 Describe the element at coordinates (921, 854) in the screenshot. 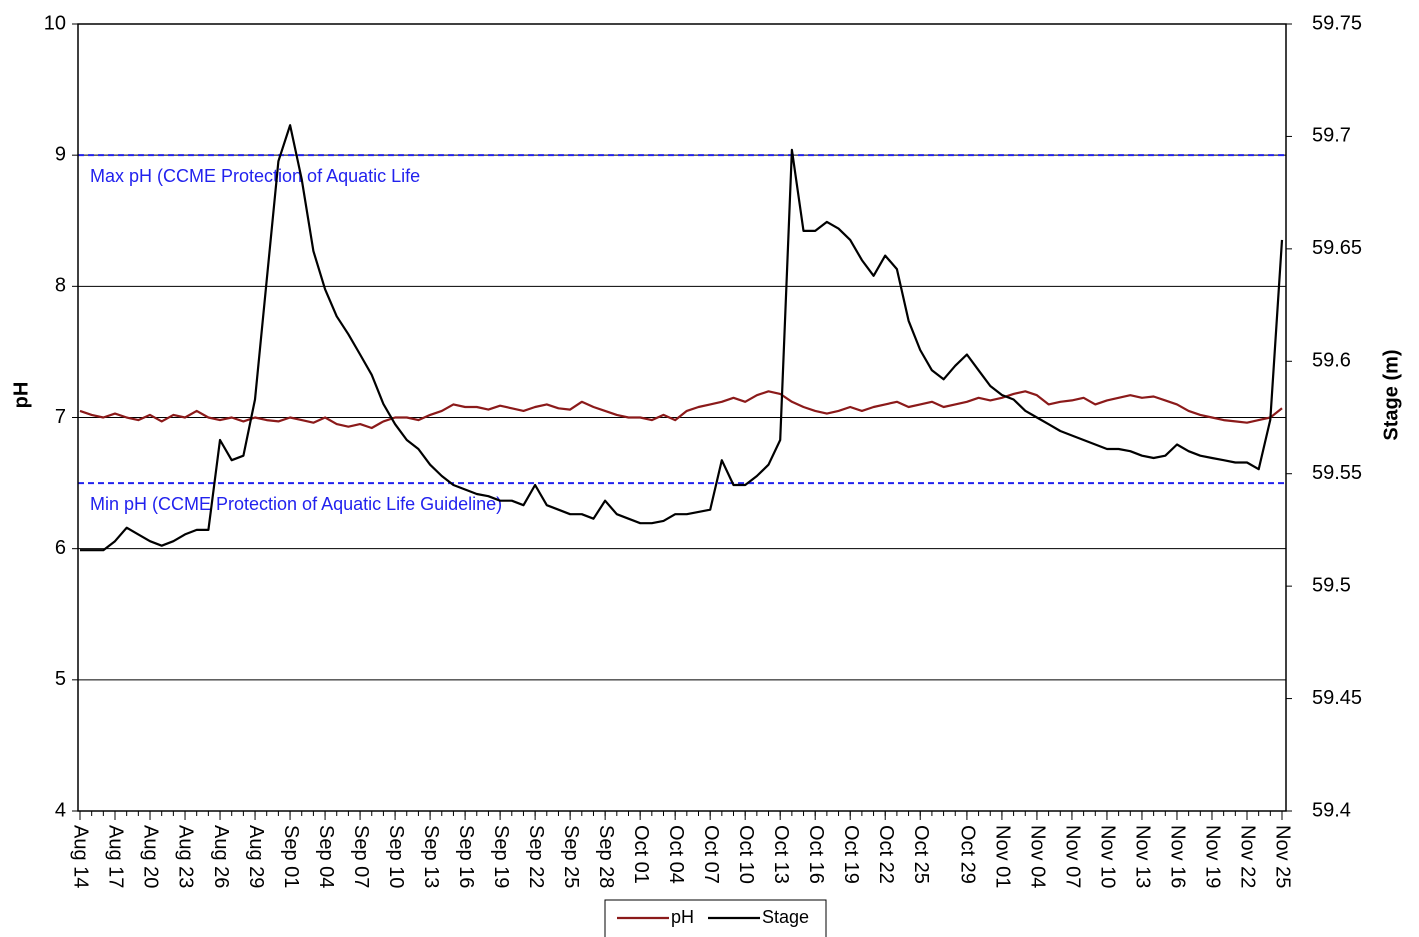

I see `x-tick-label: Oct 25` at that location.